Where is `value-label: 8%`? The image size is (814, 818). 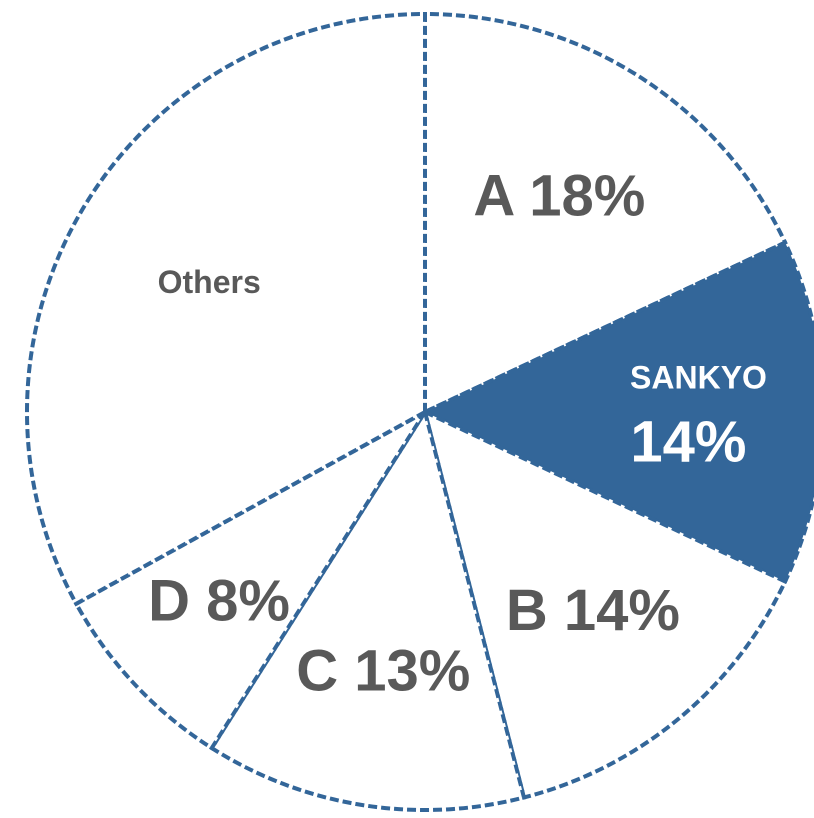
value-label: 8% is located at coordinates (248, 601).